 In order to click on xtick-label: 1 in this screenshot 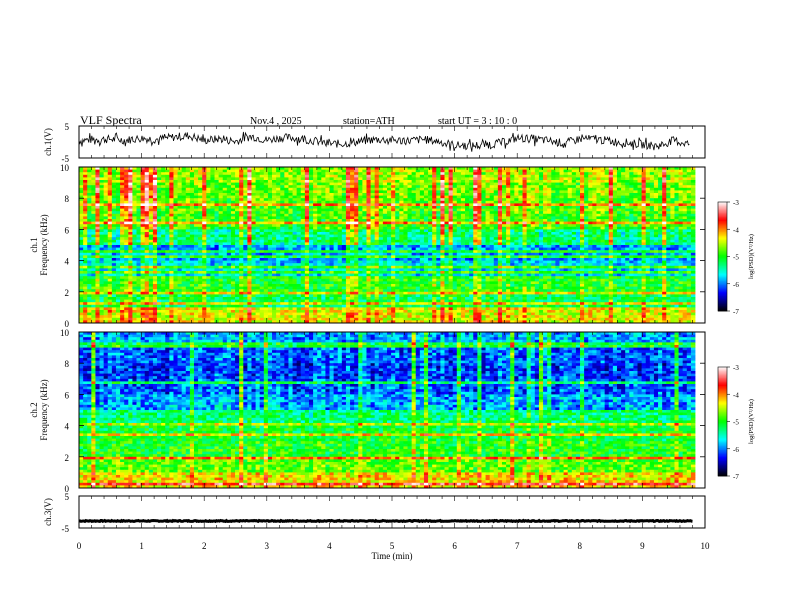, I will do `click(141, 546)`.